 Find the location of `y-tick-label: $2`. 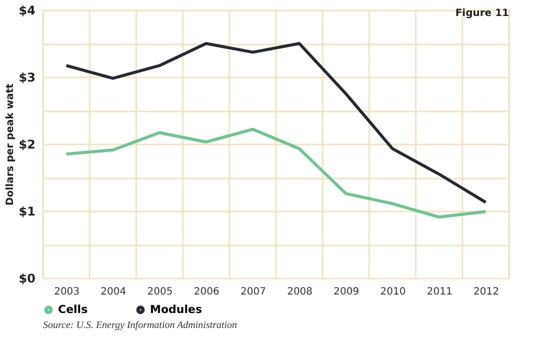

y-tick-label: $2 is located at coordinates (27, 145).